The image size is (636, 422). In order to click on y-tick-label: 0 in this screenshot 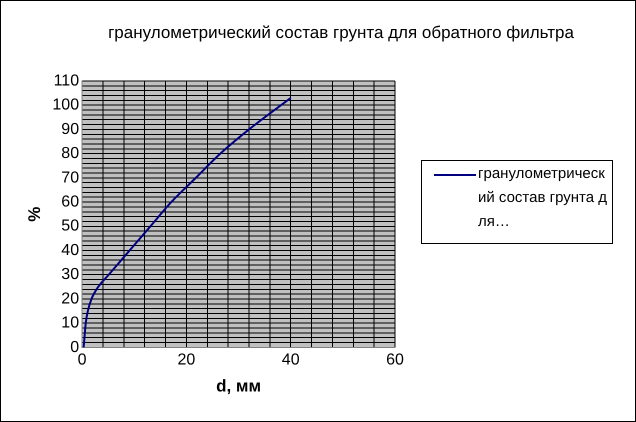, I will do `click(75, 347)`.